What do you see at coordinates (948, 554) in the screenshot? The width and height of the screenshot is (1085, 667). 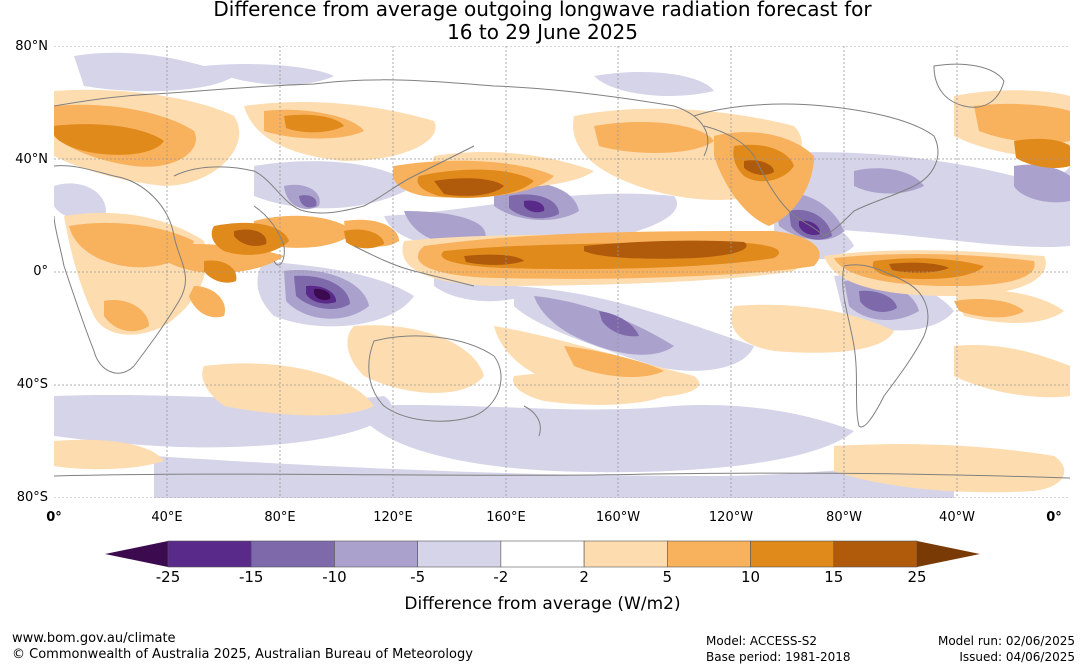 I see `colorbar-extend-high` at bounding box center [948, 554].